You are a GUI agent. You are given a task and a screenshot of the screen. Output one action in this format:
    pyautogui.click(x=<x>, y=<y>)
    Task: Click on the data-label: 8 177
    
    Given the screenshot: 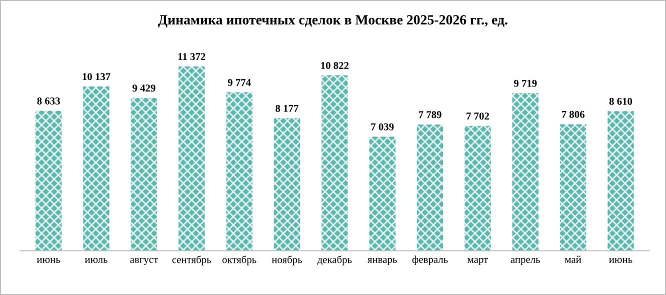 What is the action you would take?
    pyautogui.click(x=287, y=108)
    